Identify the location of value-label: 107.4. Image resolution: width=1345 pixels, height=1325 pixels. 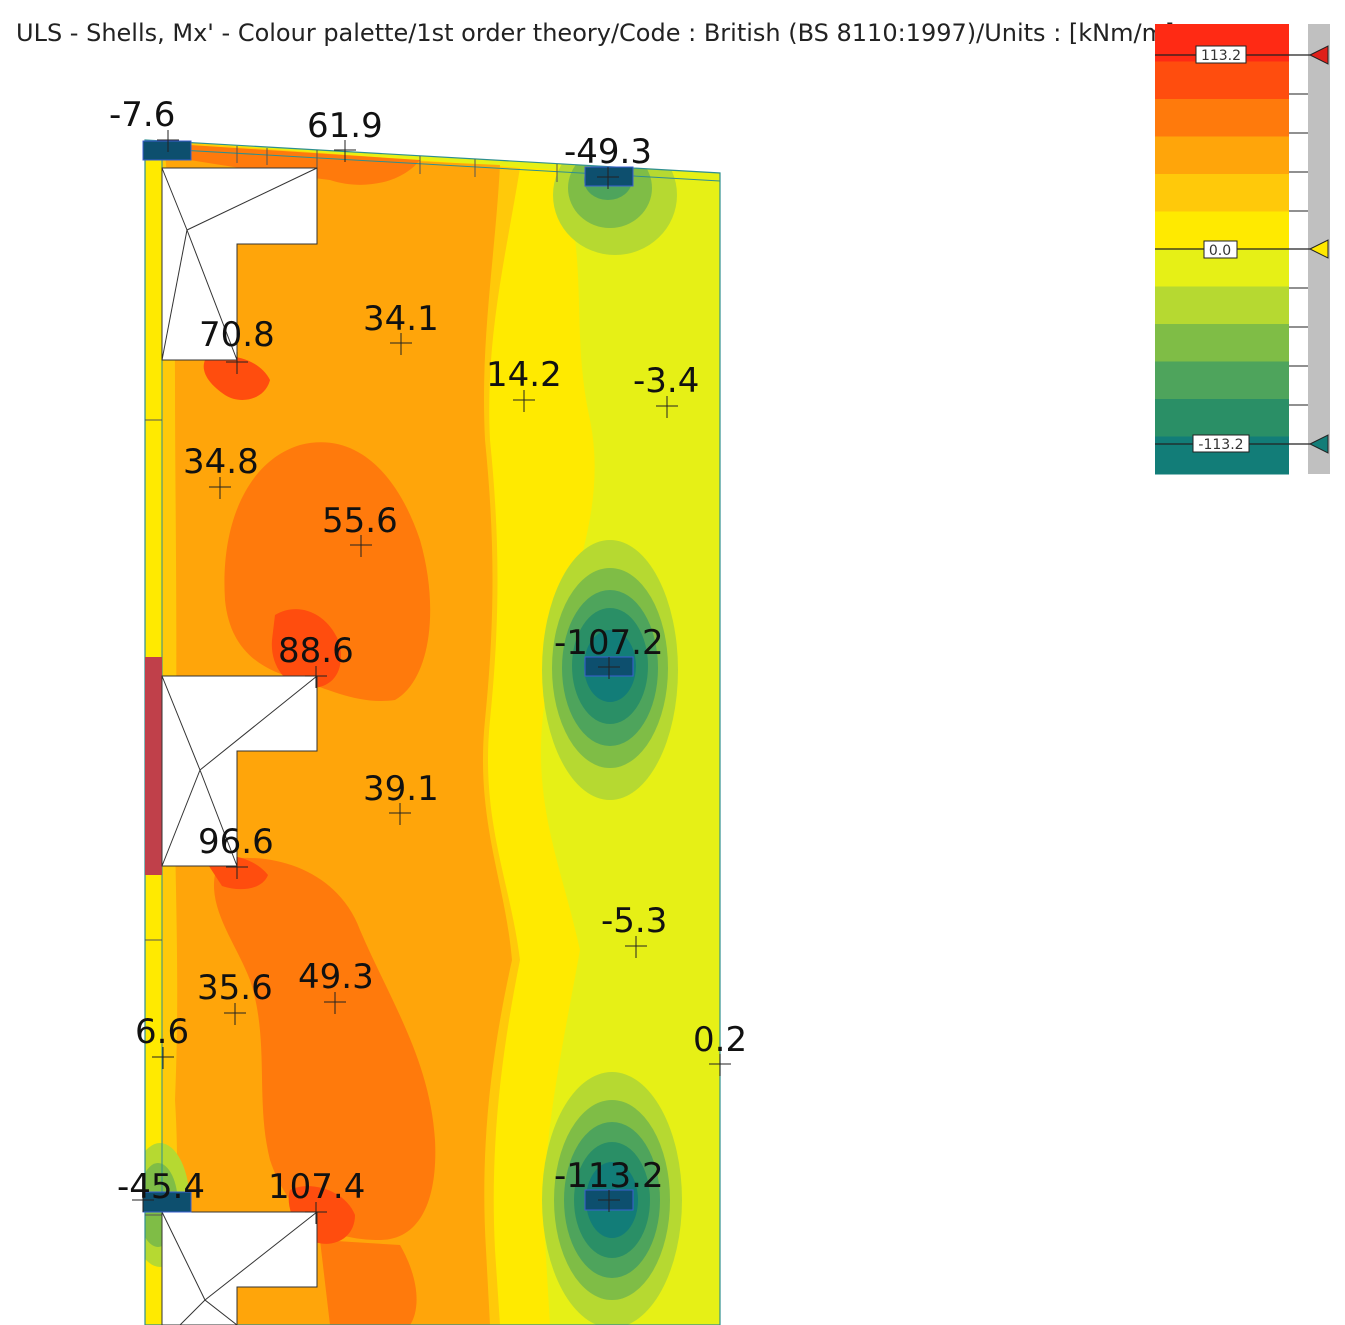
(316, 1187).